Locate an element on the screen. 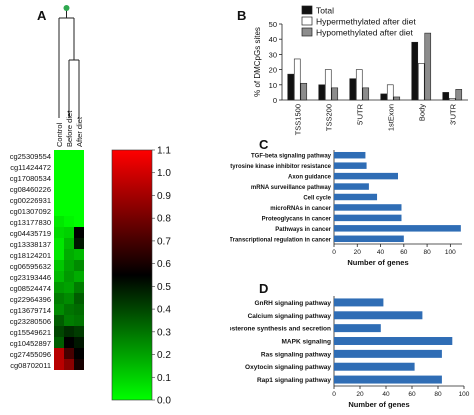 This screenshot has height=415, width=474. x-tick-label: TSS1500 is located at coordinates (298, 119).